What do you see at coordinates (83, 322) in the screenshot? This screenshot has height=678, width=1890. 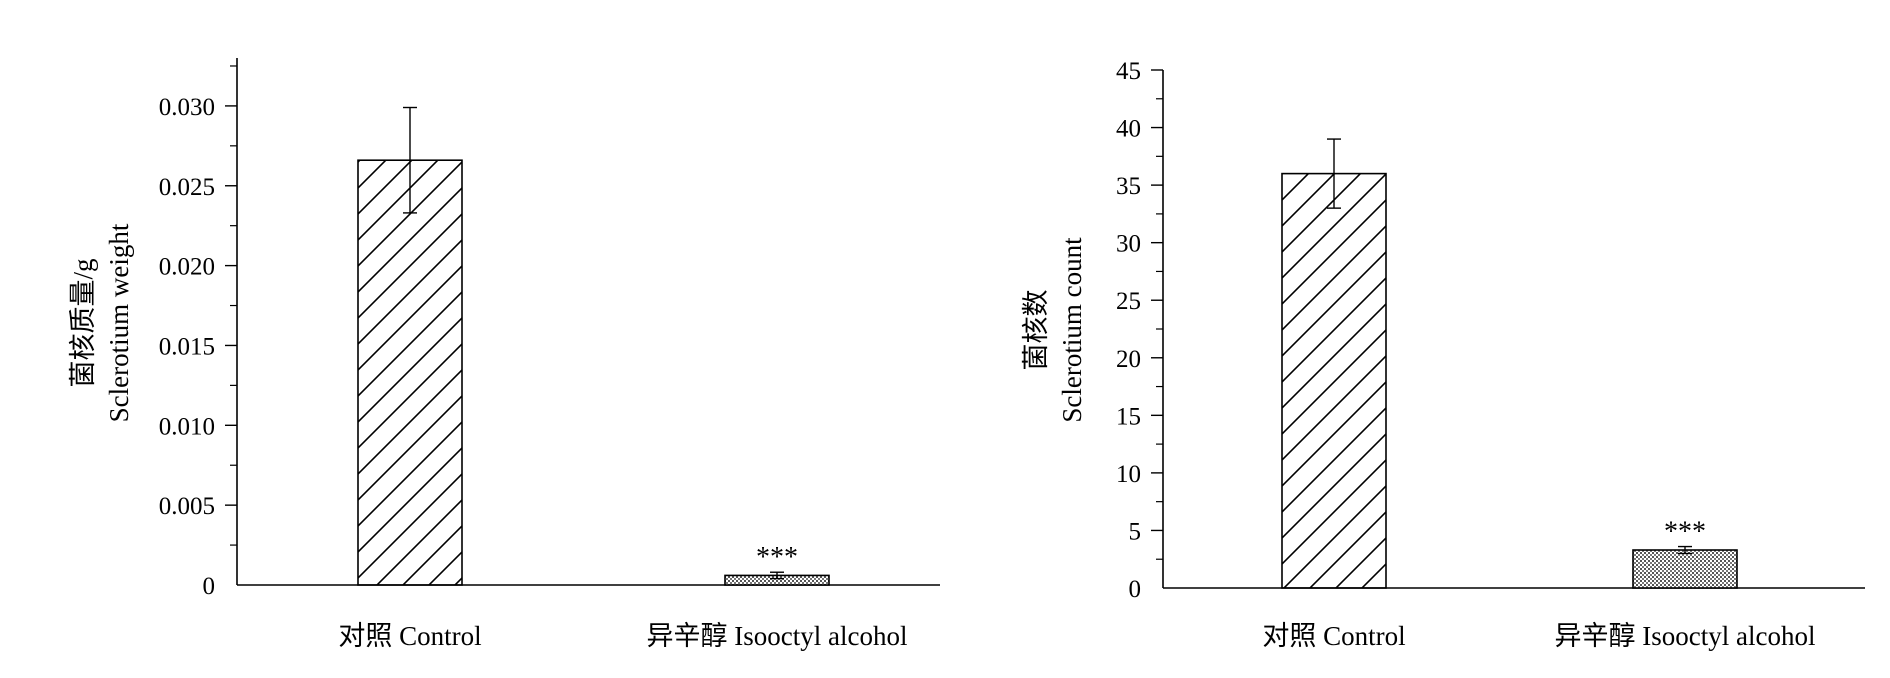 I see `y-axis-title-zh: 菌核质量/g` at bounding box center [83, 322].